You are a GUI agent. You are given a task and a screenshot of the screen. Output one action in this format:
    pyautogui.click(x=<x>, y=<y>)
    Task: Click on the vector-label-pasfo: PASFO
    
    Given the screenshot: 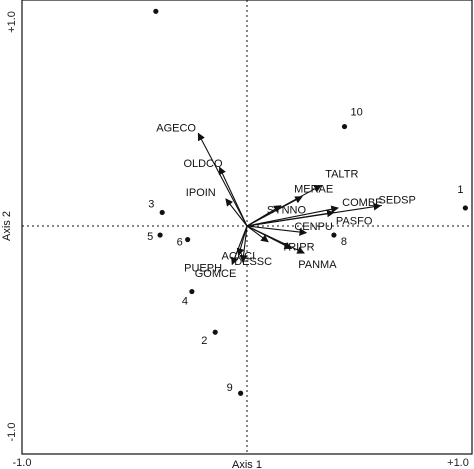 What is the action you would take?
    pyautogui.click(x=354, y=221)
    